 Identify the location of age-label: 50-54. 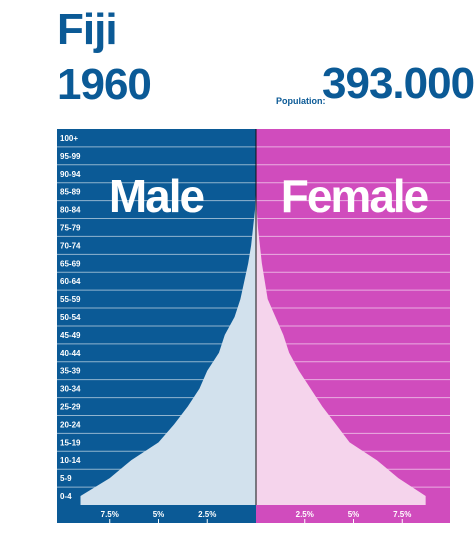
(70, 317).